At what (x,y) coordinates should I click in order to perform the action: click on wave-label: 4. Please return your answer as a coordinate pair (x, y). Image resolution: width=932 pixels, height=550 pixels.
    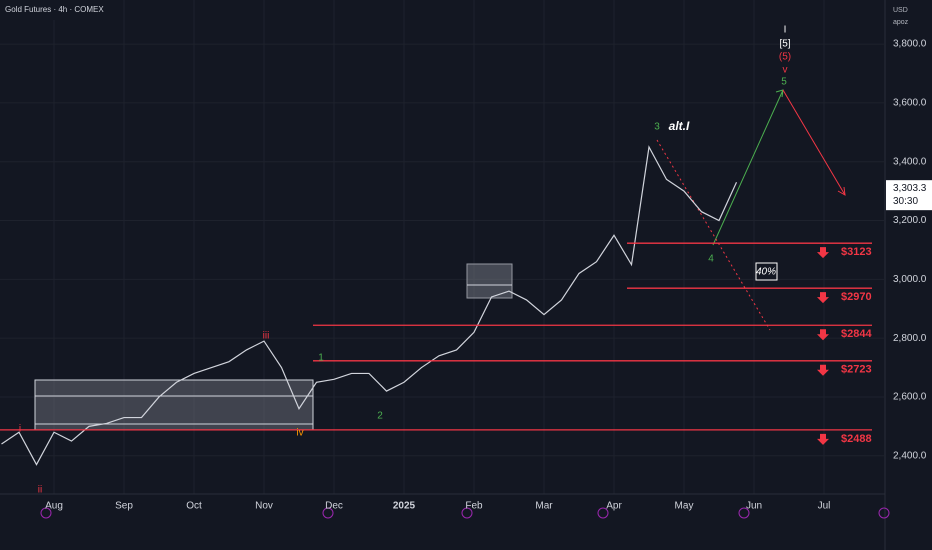
    Looking at the image, I should click on (711, 259).